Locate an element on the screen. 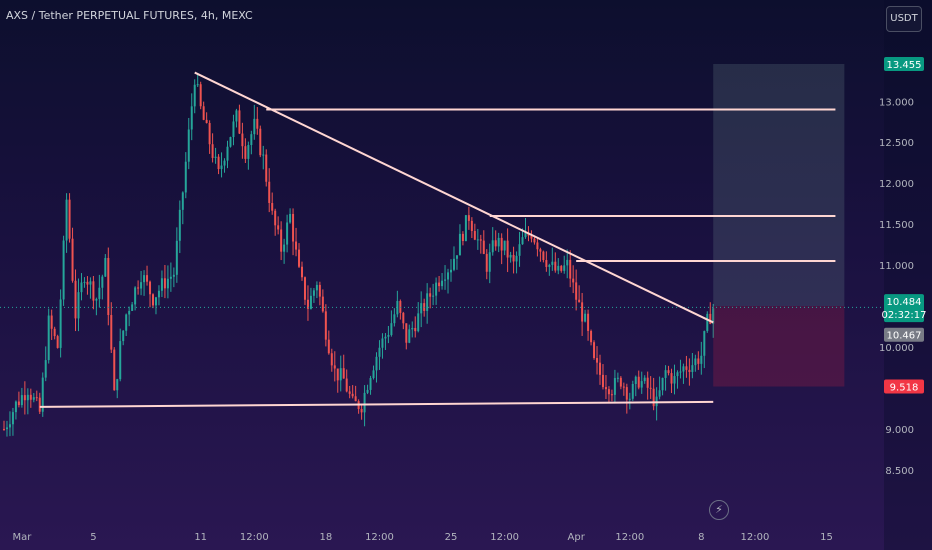  y-tick-label: 12.000 is located at coordinates (896, 184).